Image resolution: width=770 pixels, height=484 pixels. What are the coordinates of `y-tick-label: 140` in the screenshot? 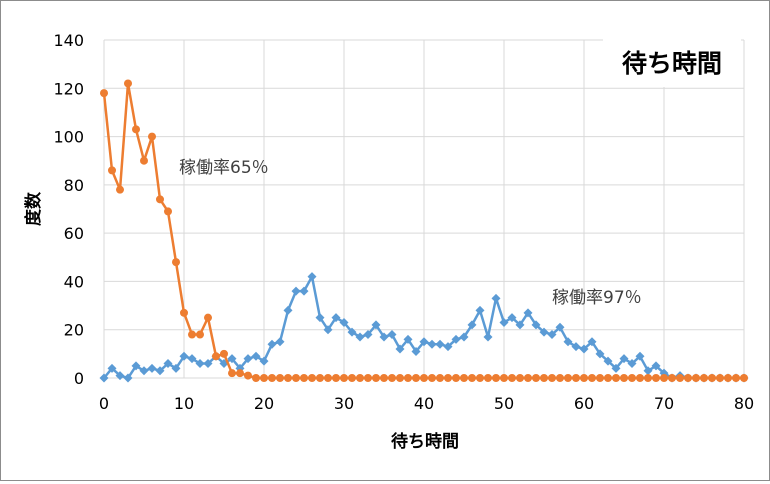 It's located at (68, 40).